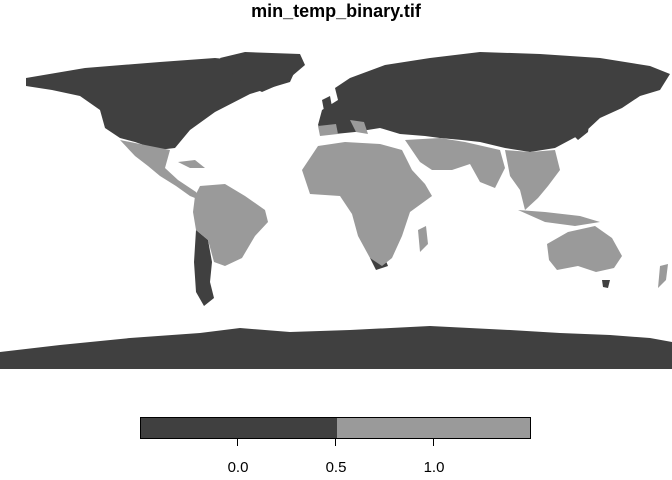 This screenshot has width=672, height=480. Describe the element at coordinates (238, 467) in the screenshot. I see `legend-tick-label-0: 0.0` at that location.